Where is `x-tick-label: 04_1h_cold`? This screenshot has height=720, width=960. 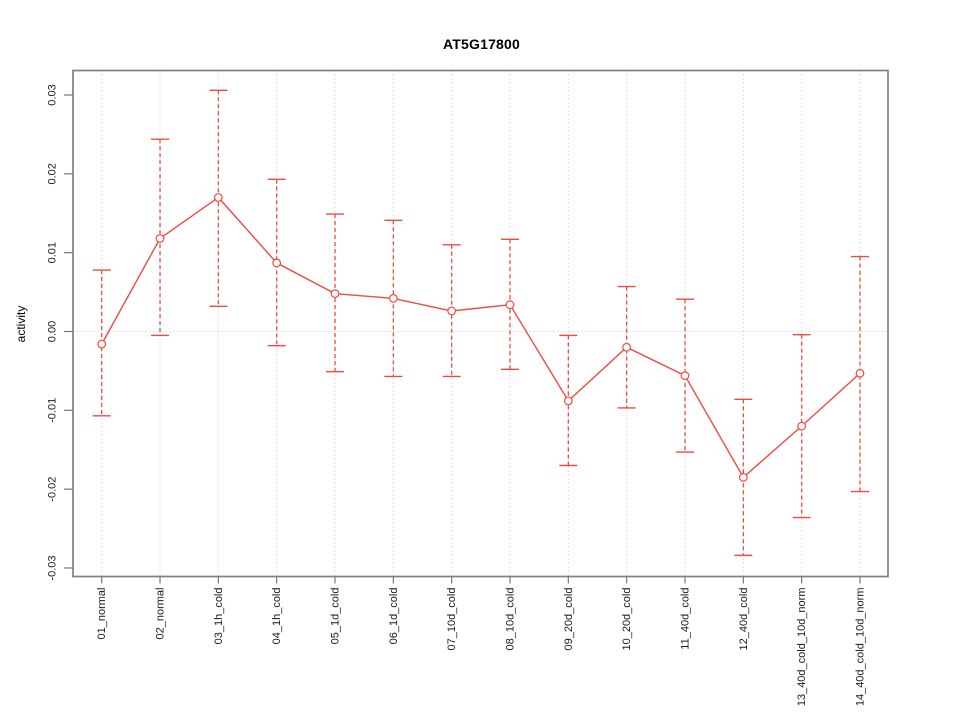 x-tick-label: 04_1h_cold is located at coordinates (277, 616).